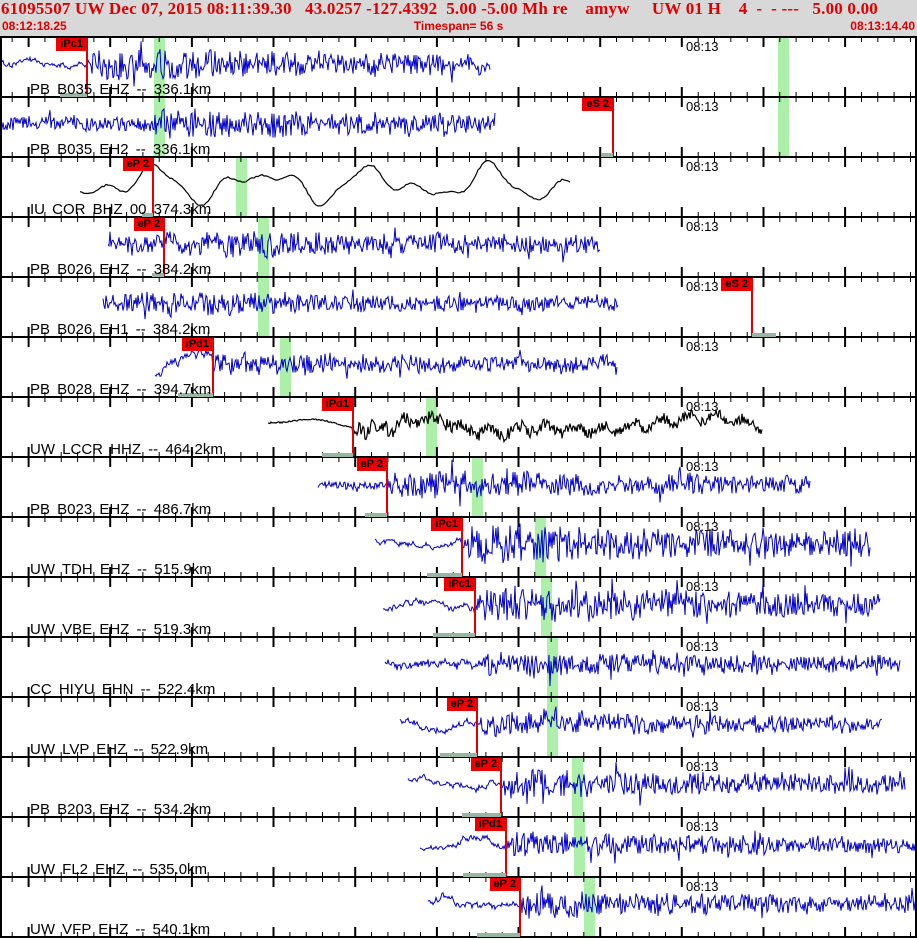 The width and height of the screenshot is (917, 940). What do you see at coordinates (458, 788) in the screenshot?
I see `trace-row-13: PB B203 EHZ -- 534.2km 08:13 eP 2` at bounding box center [458, 788].